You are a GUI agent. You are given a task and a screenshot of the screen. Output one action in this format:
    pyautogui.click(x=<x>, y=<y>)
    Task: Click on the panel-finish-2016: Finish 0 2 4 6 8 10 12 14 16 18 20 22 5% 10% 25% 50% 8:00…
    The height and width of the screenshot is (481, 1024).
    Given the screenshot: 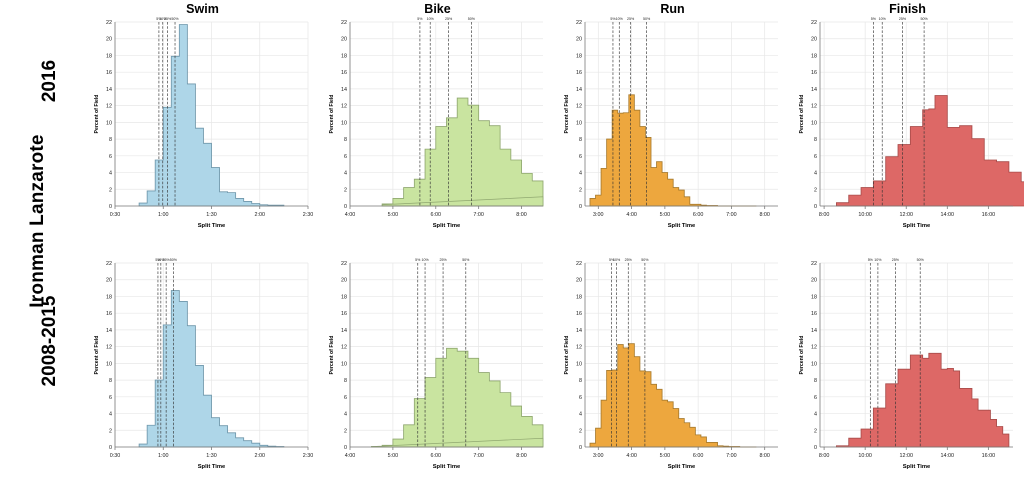 What is the action you would take?
    pyautogui.click(x=907, y=120)
    